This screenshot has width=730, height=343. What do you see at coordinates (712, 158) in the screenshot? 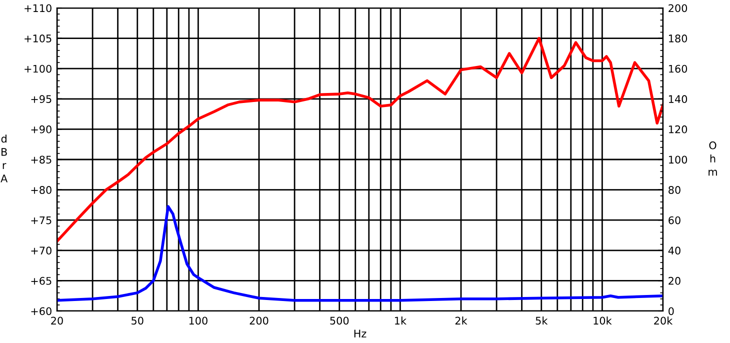
I see `y2-axis-title: Ohm` at bounding box center [712, 158].